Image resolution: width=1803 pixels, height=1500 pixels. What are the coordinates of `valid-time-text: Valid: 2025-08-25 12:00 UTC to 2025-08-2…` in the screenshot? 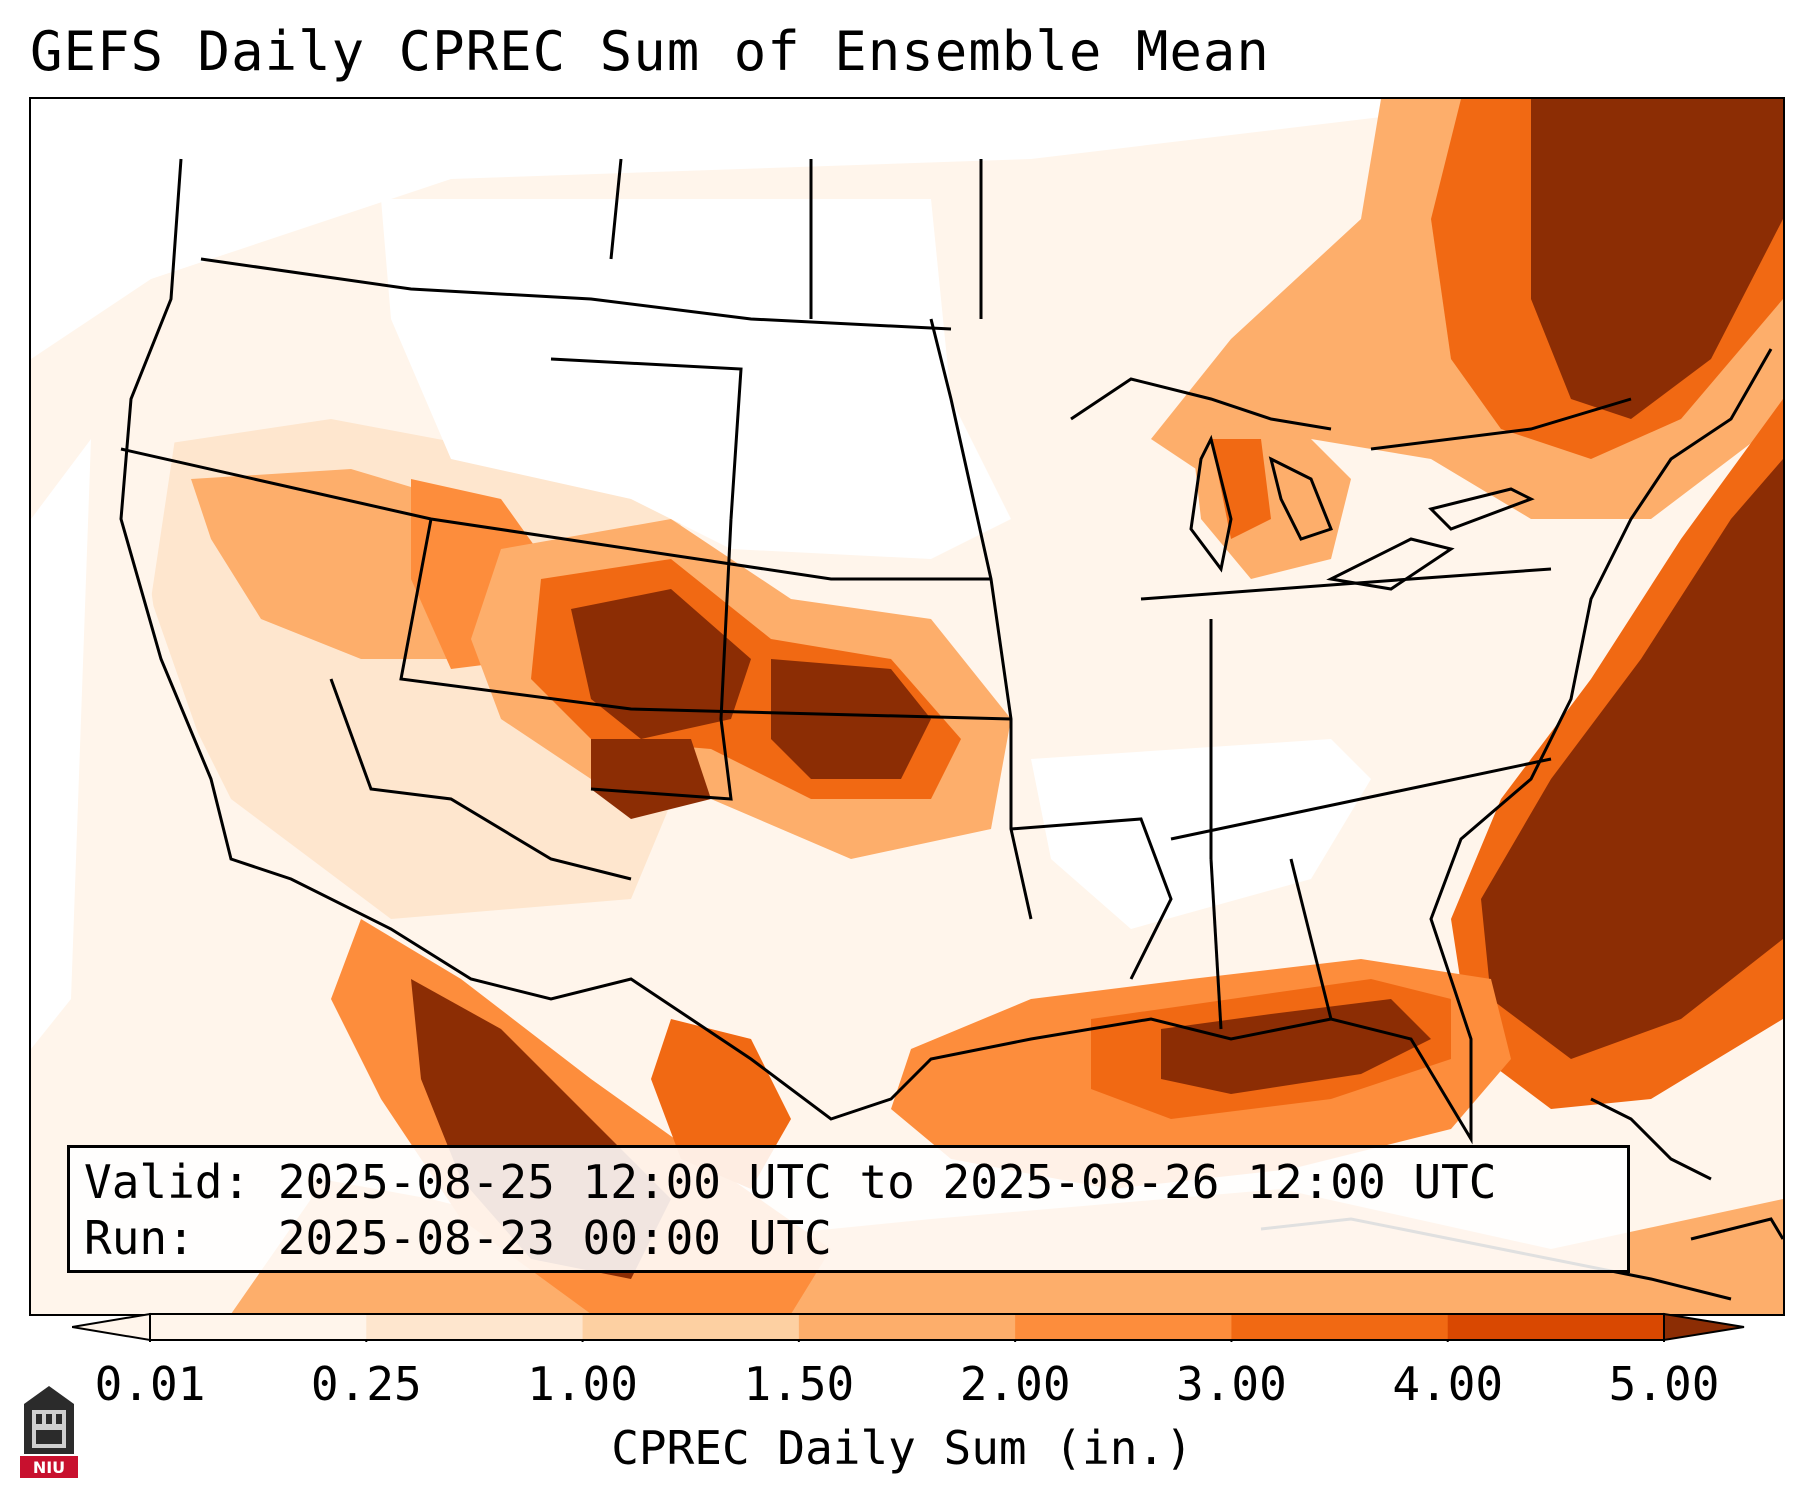 It's located at (790, 1182).